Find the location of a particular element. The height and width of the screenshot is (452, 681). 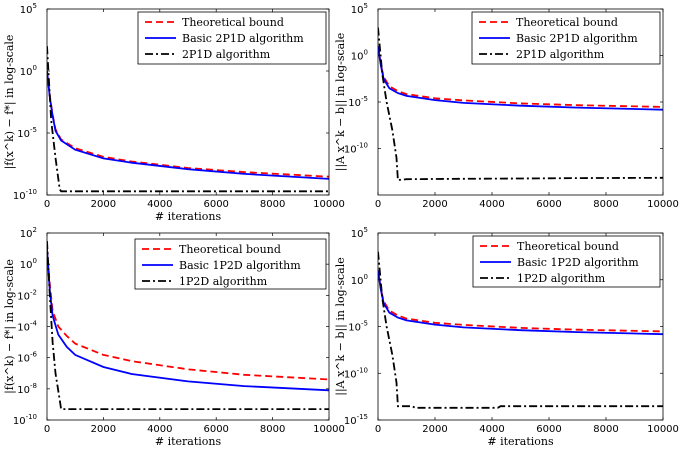

y-tick-label: 10⁻⁶ is located at coordinates (27, 358).